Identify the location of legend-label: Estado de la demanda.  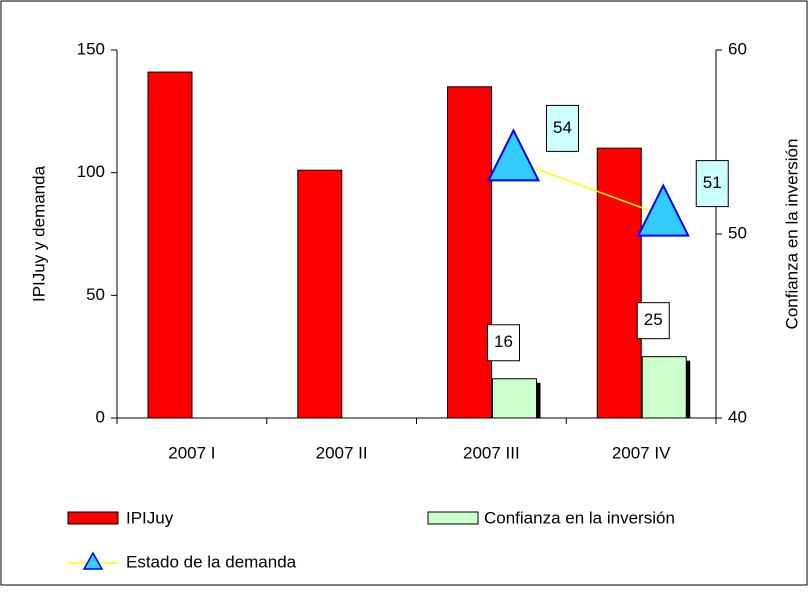
(211, 561).